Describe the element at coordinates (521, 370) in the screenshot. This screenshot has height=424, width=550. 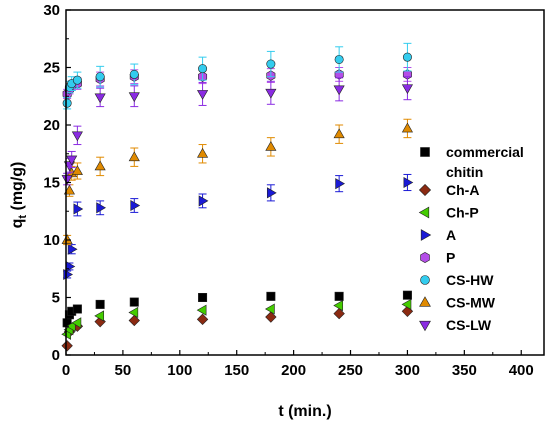
I see `x-tick-label: 400` at that location.